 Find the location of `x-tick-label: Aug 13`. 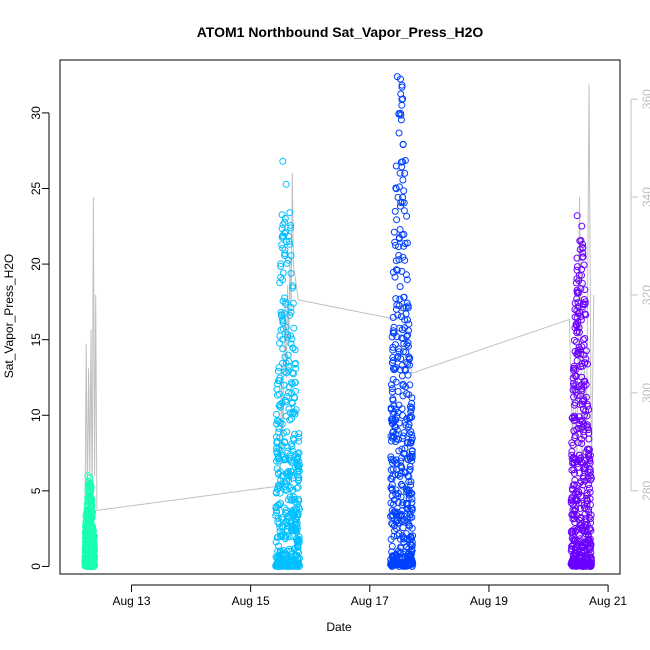

x-tick-label: Aug 13 is located at coordinates (131, 601).